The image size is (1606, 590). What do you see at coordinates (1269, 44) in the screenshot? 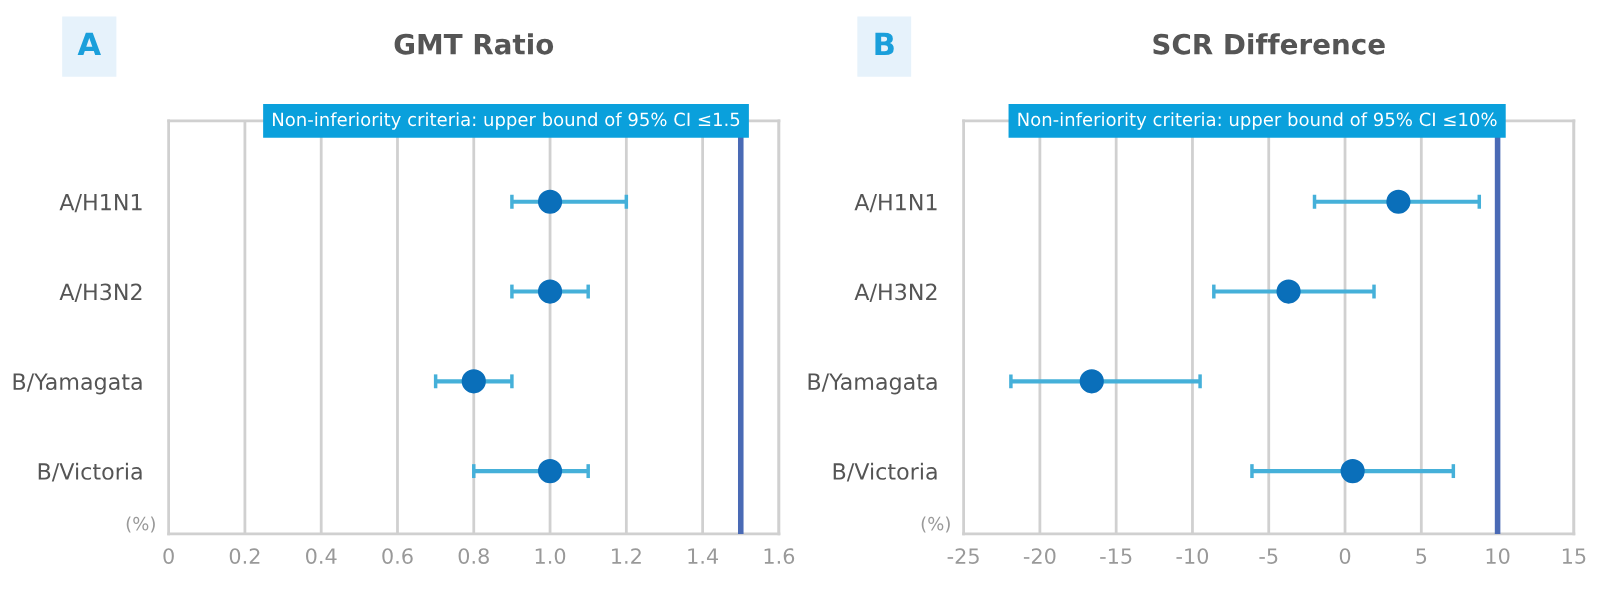
I see `chart-title: SCR Difference` at bounding box center [1269, 44].